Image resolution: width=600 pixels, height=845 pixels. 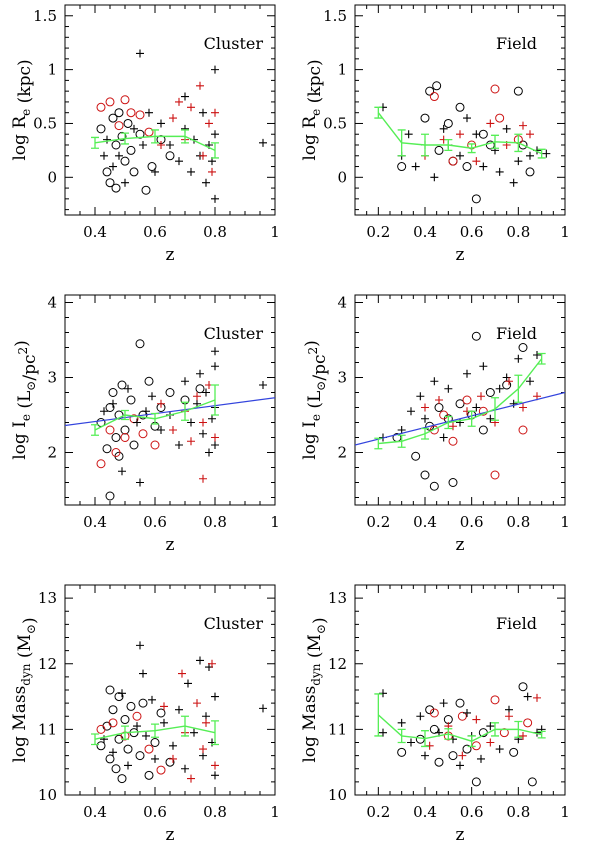 I want to click on panel-label-field: Field, so click(x=516, y=623).